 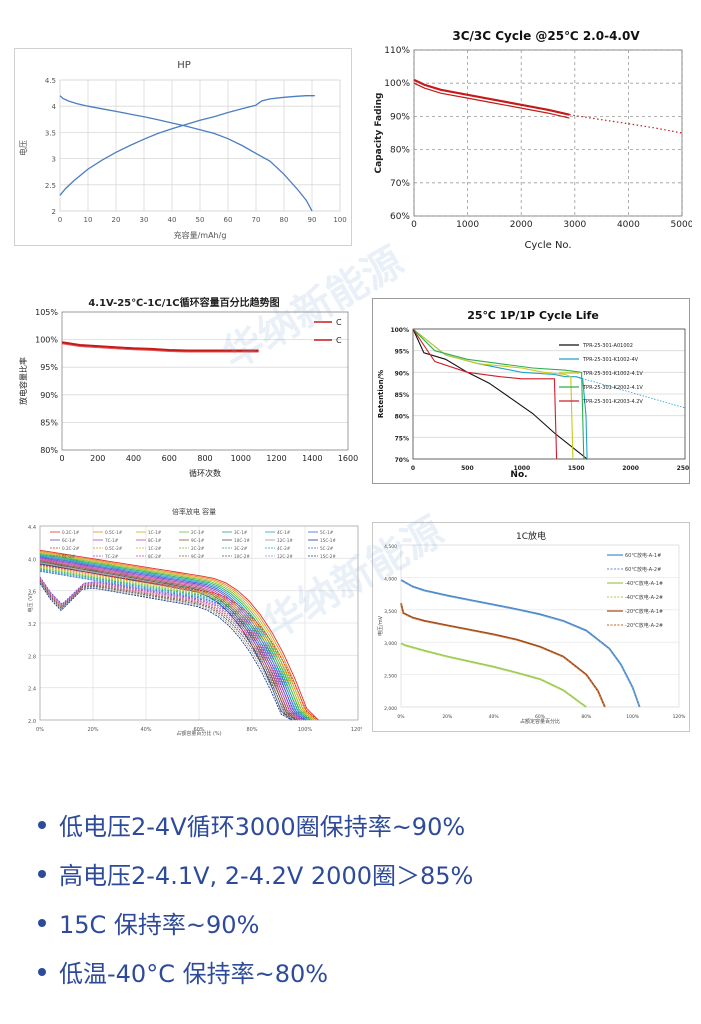 What do you see at coordinates (402, 438) in the screenshot?
I see `y-tick-label: 75%` at bounding box center [402, 438].